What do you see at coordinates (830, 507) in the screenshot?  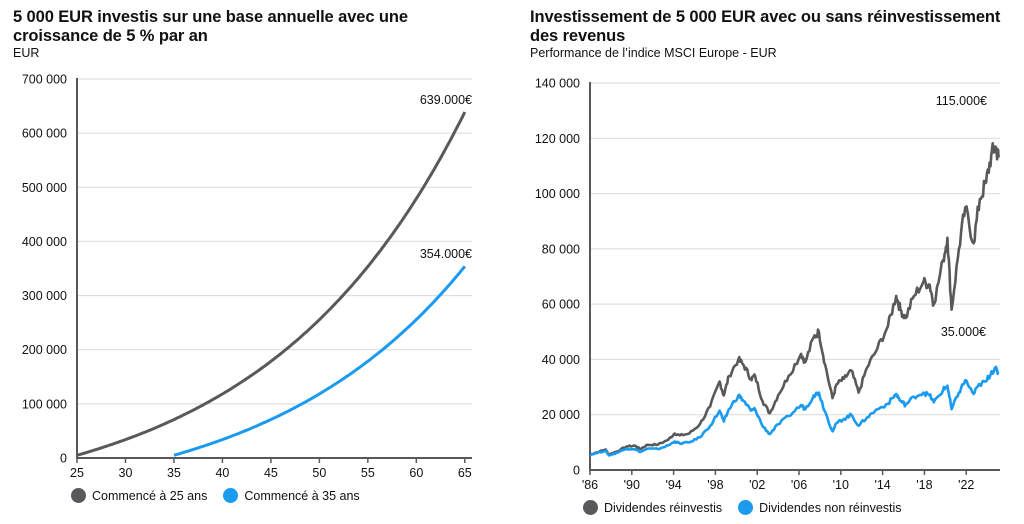 I see `legend-label: Dividendes non réinvestis` at bounding box center [830, 507].